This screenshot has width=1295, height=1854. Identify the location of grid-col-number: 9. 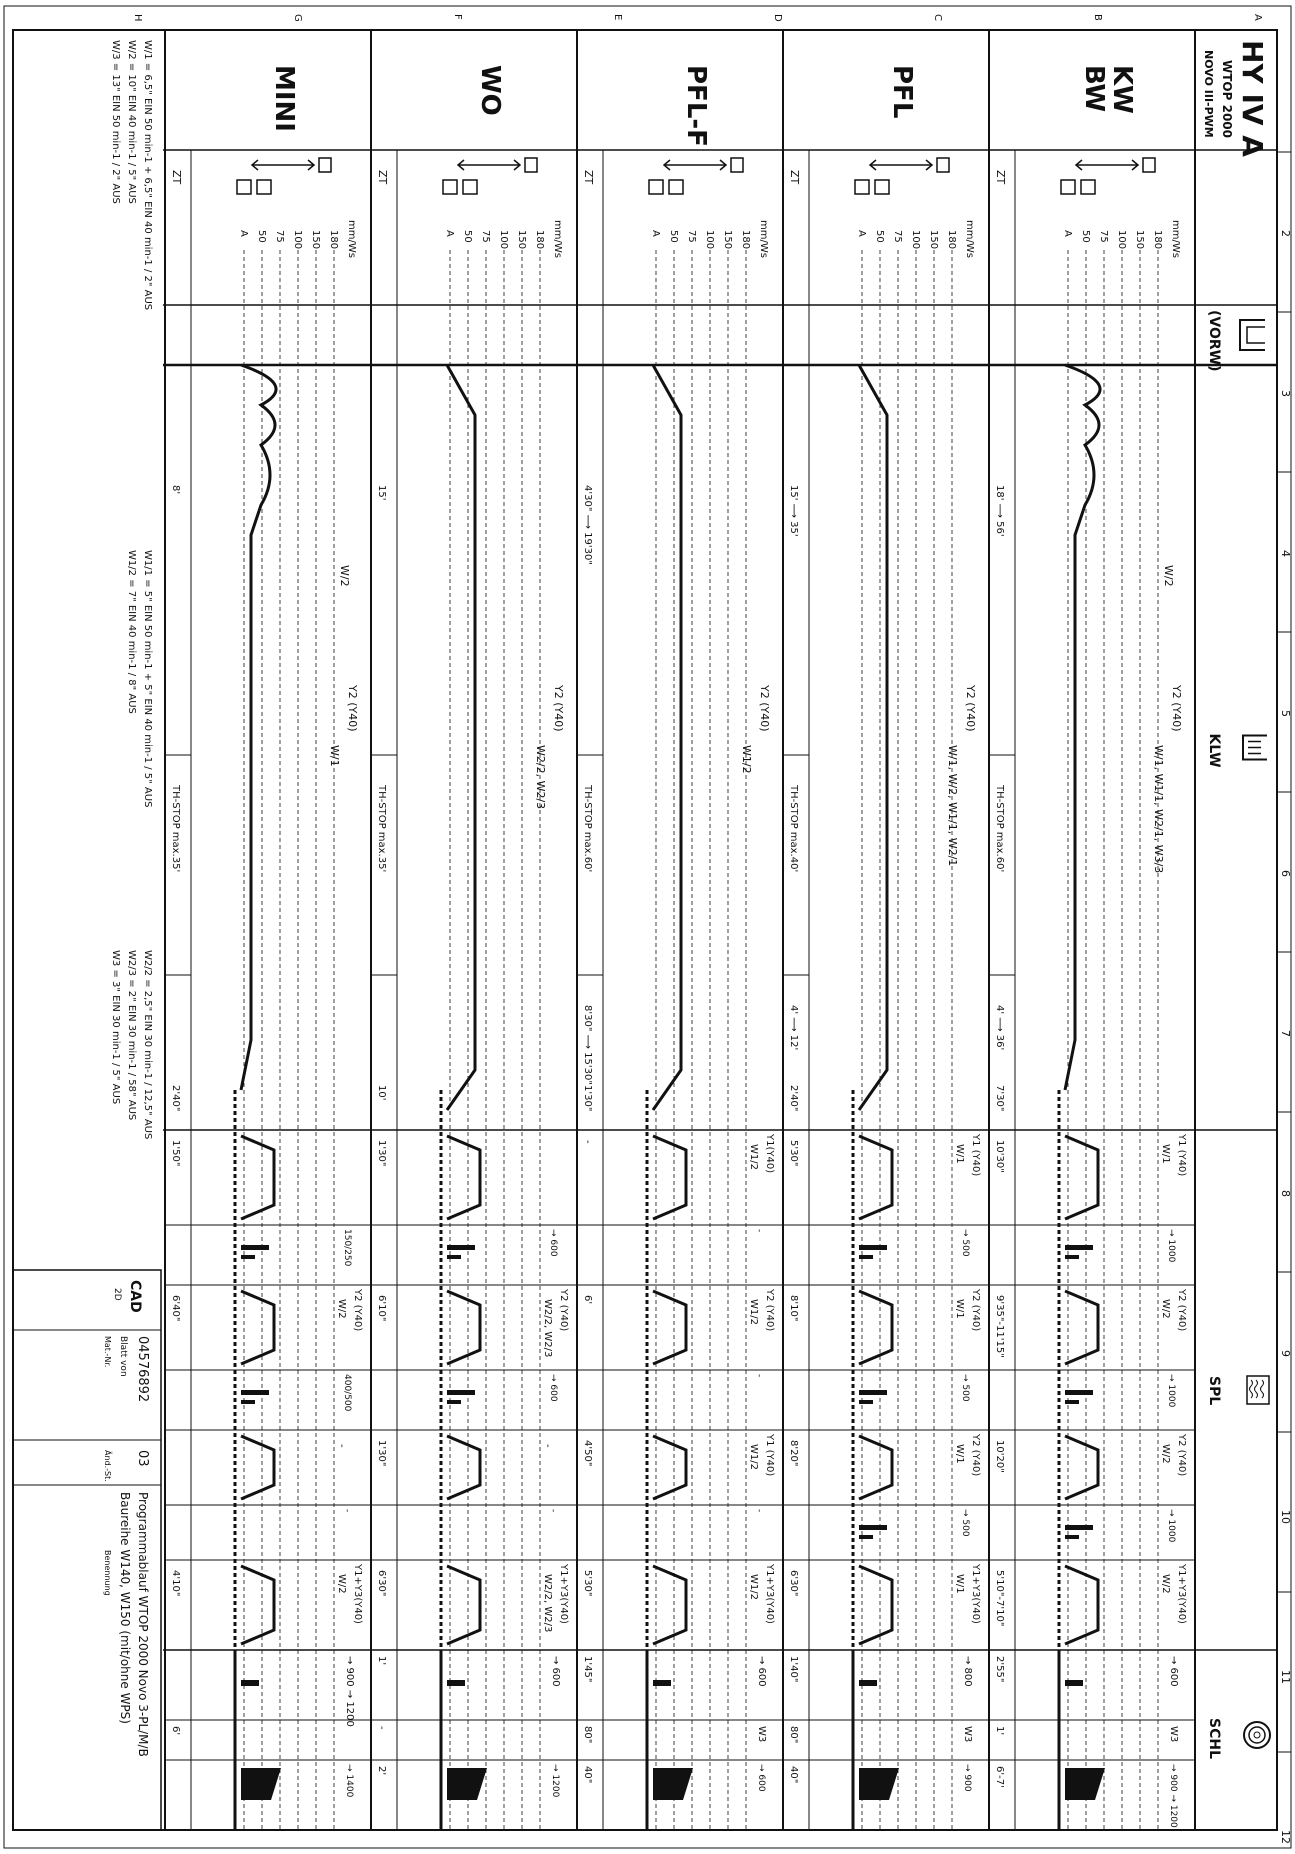
(1285, 1353).